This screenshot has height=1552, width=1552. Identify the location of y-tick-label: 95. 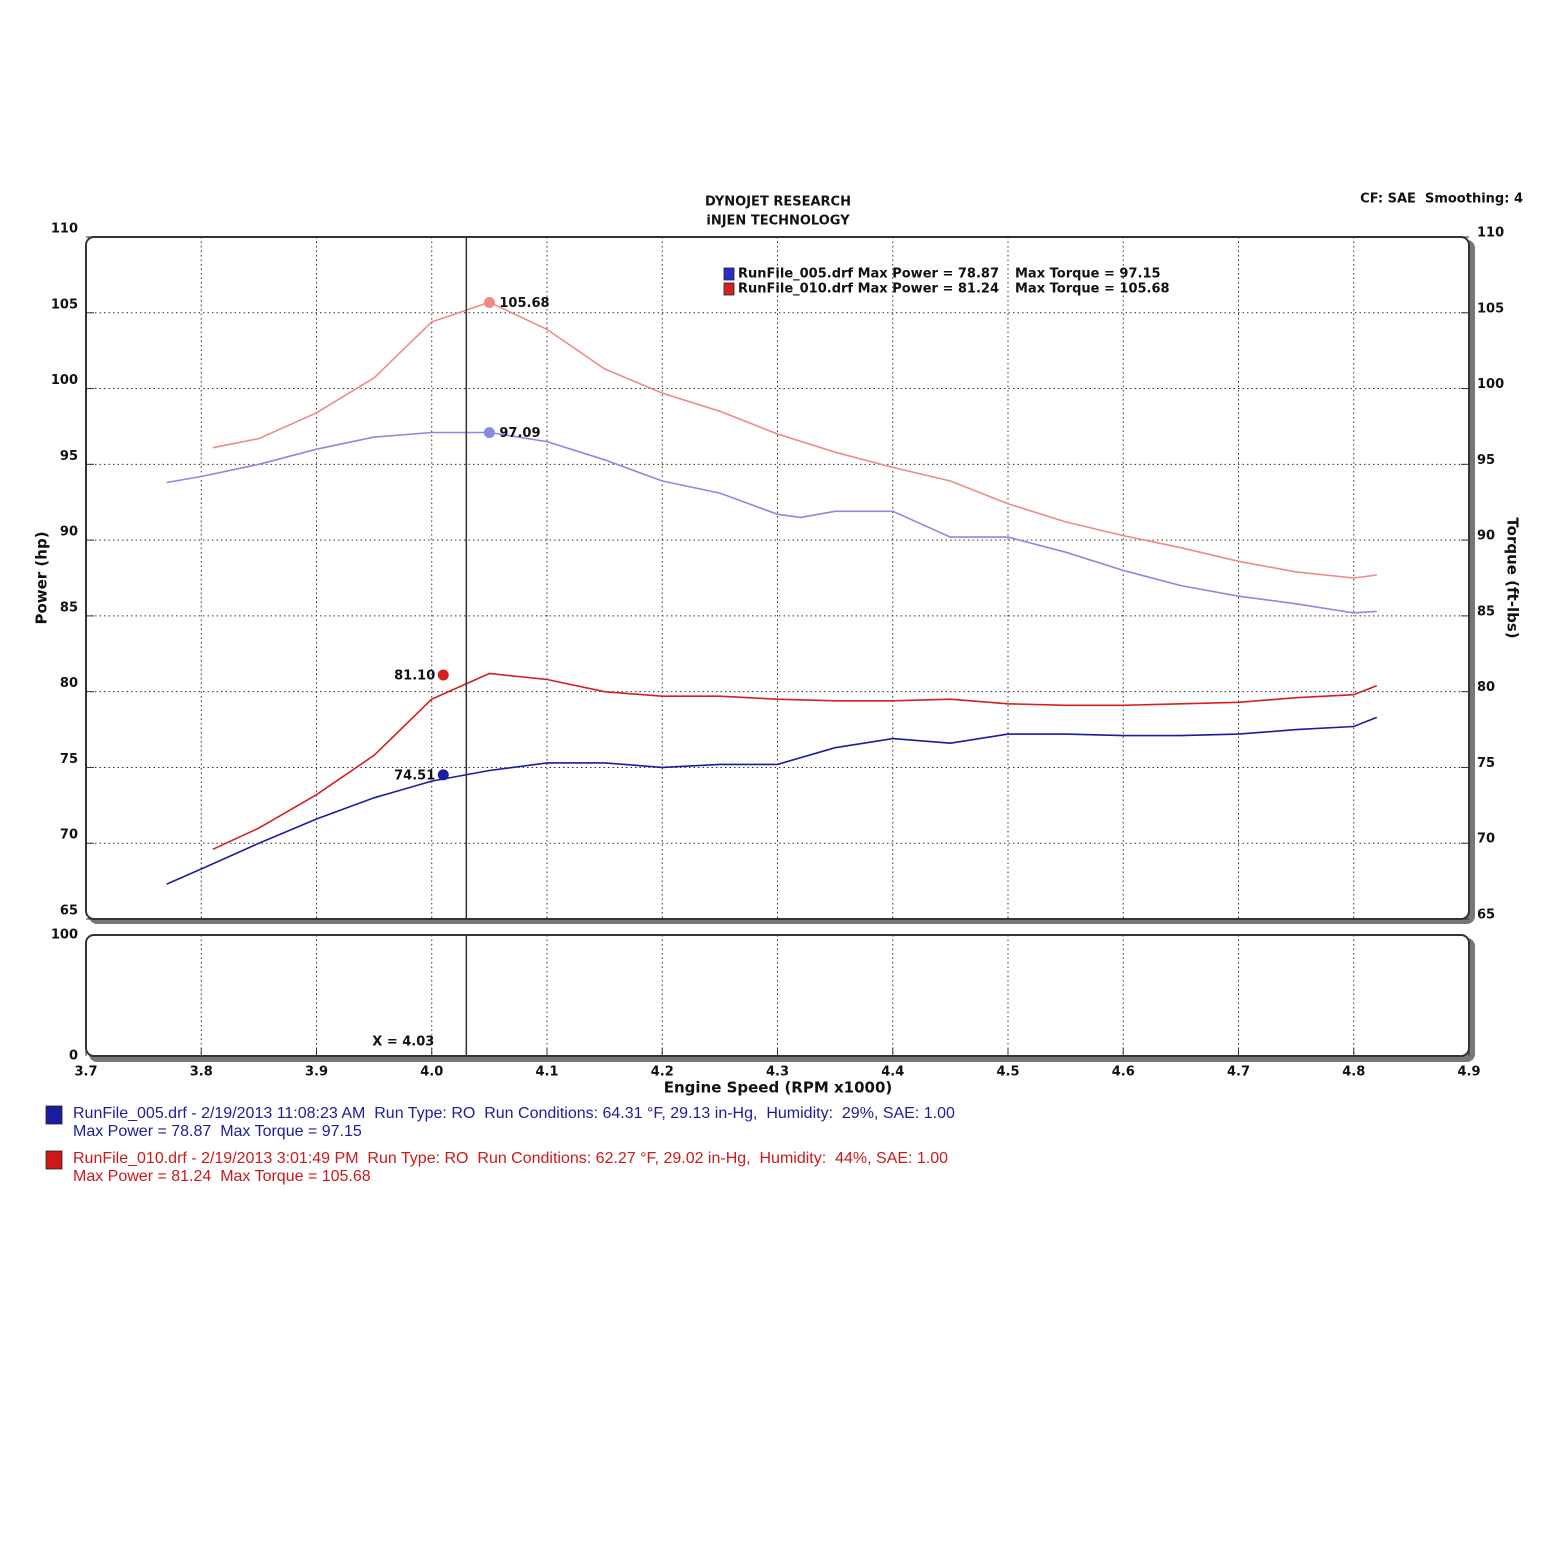
(69, 456).